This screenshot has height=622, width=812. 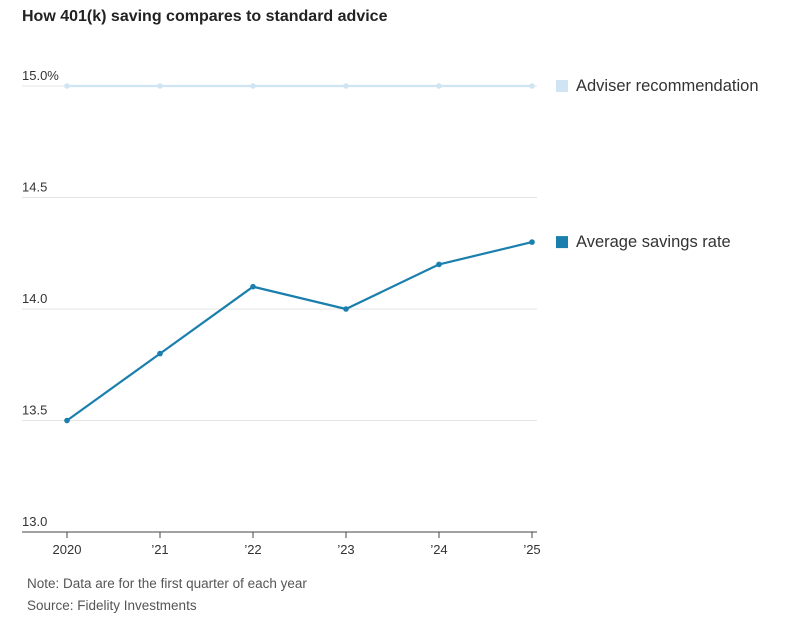 I want to click on y-tick-label: 13.5, so click(x=34, y=410).